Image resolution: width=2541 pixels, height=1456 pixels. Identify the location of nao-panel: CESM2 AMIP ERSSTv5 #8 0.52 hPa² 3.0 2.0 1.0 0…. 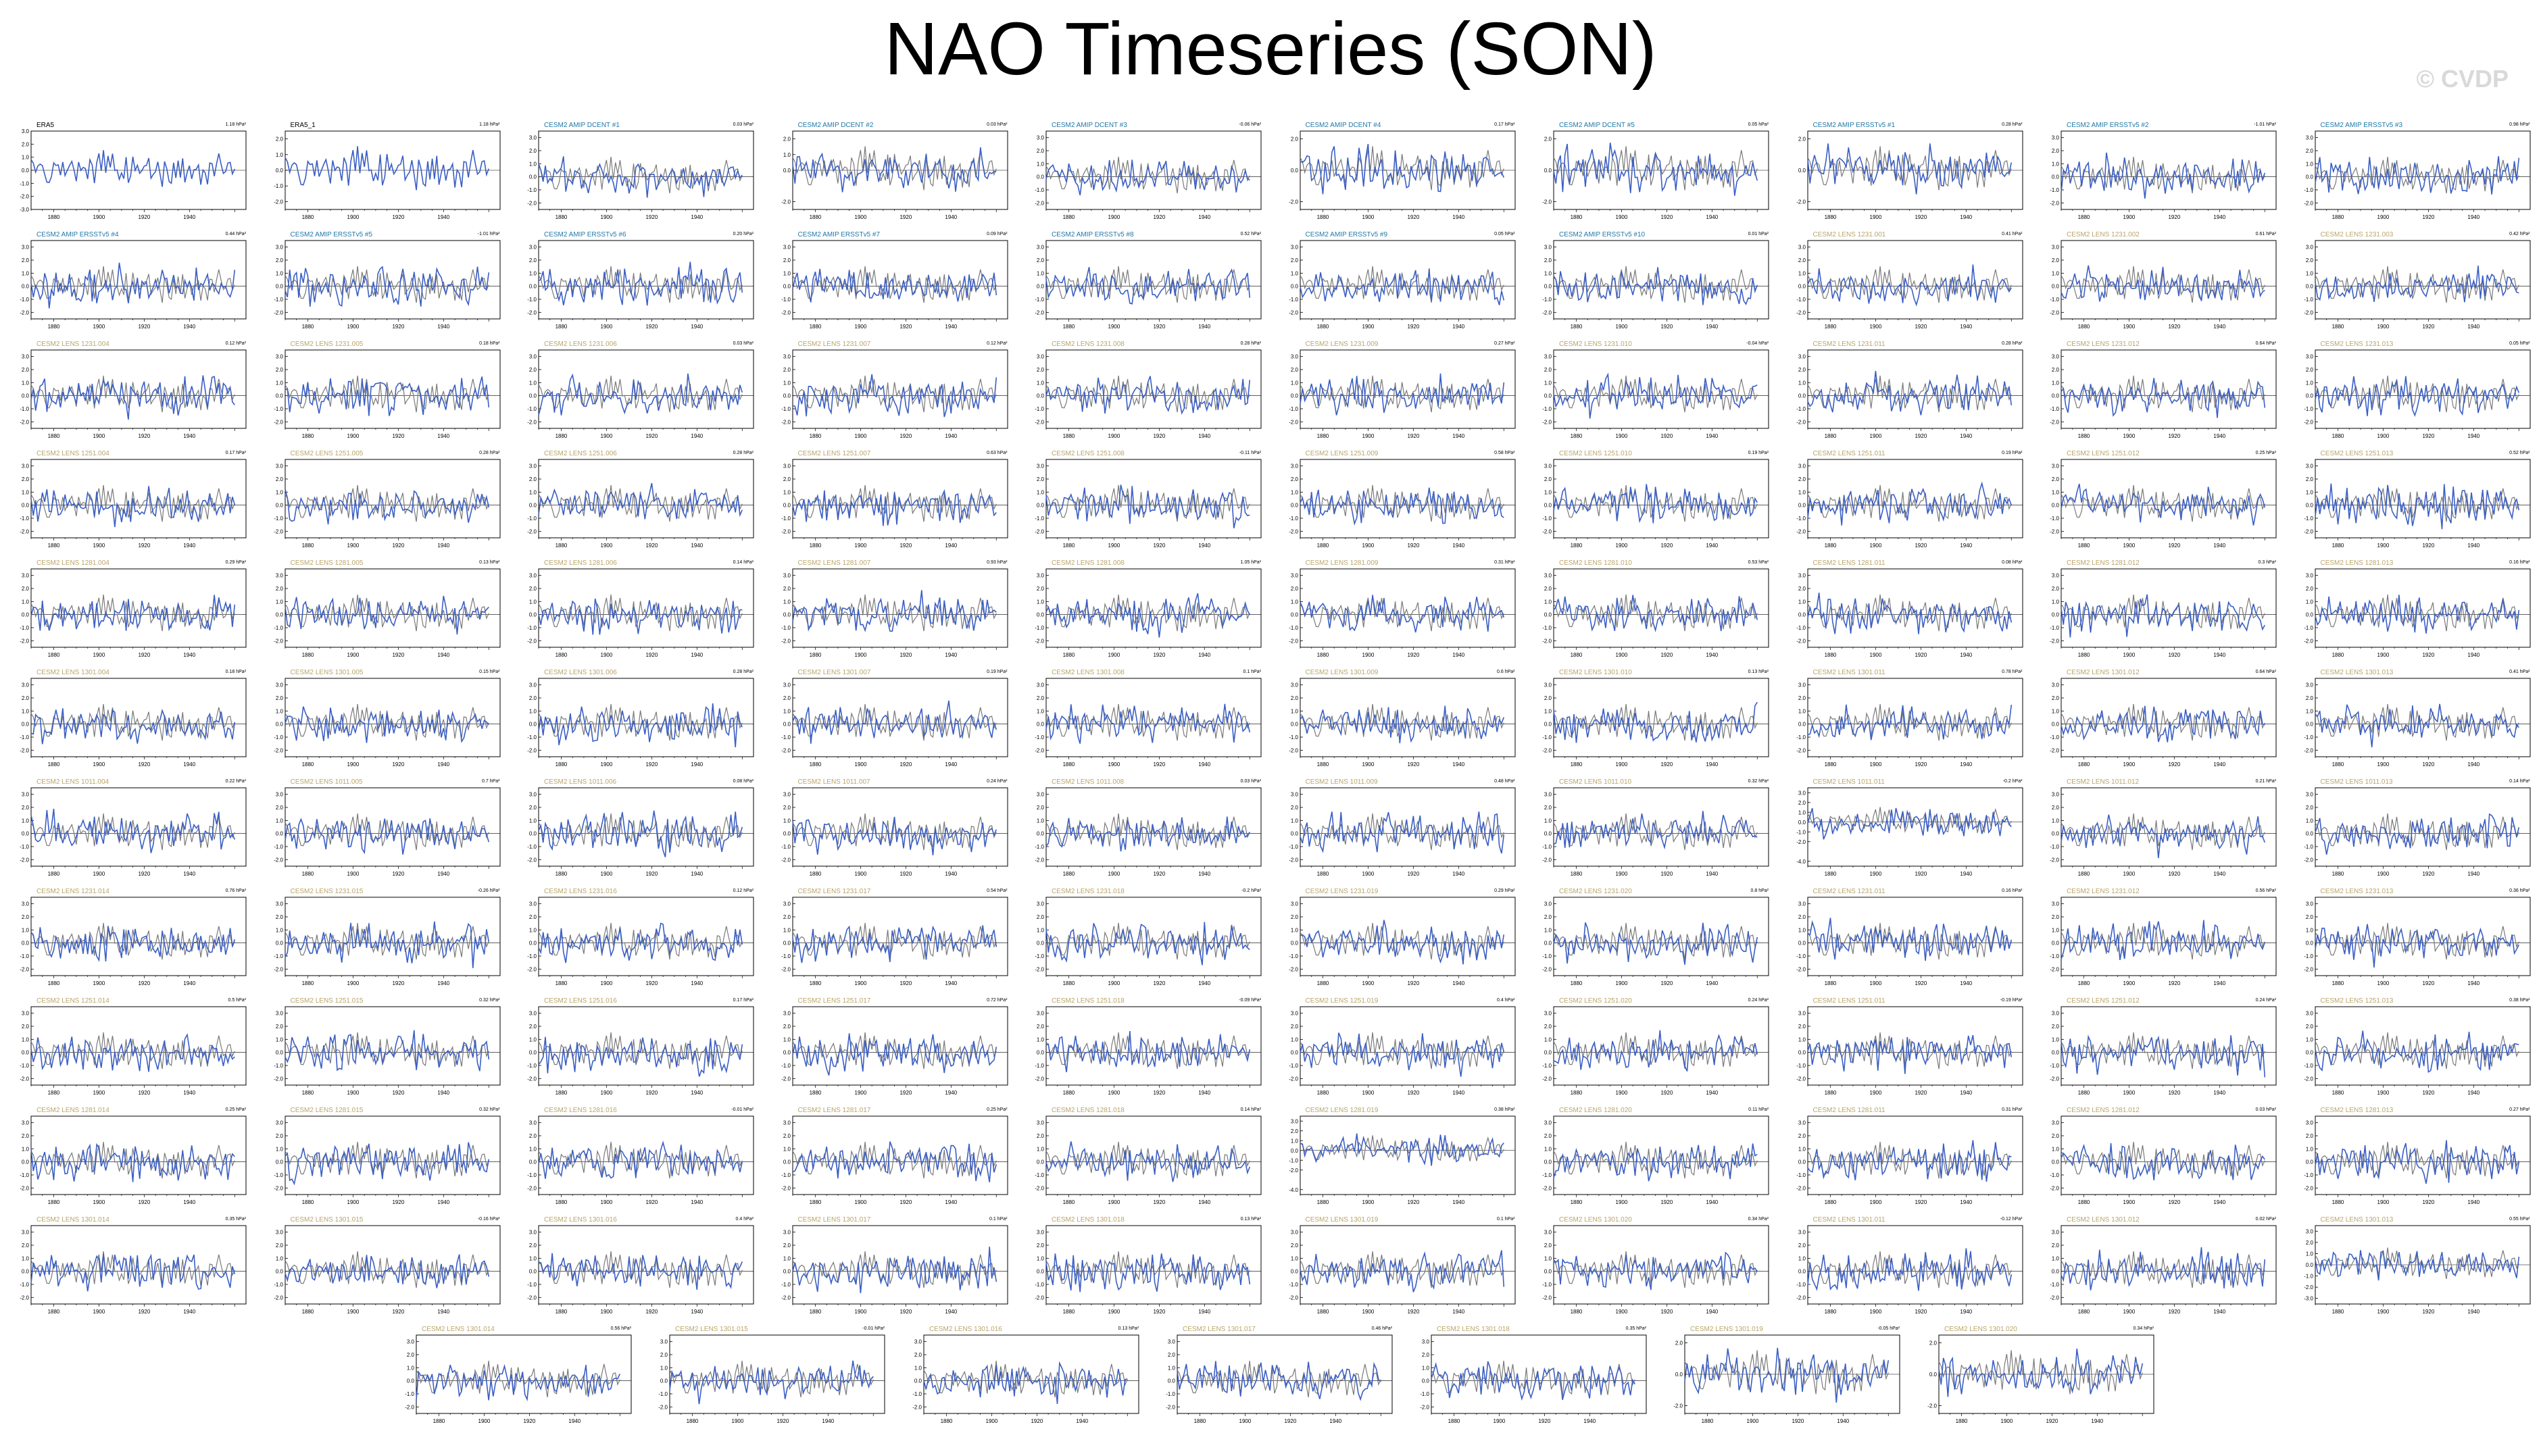
(1143, 286).